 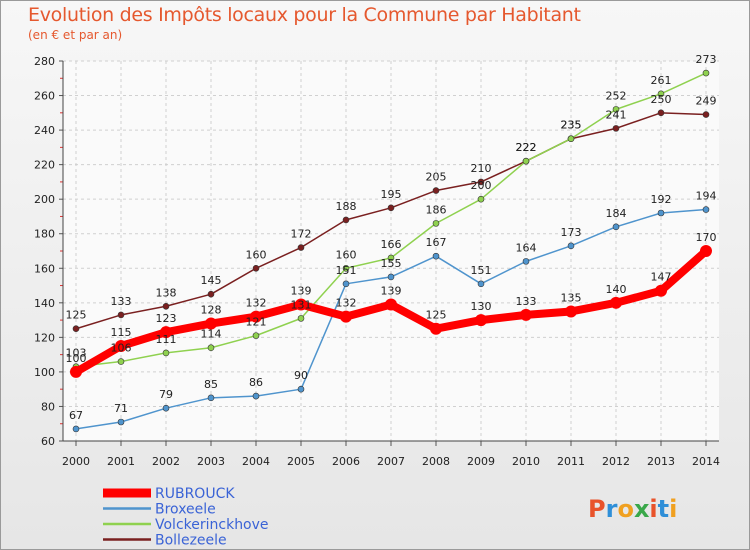 What do you see at coordinates (436, 177) in the screenshot?
I see `data-label-bollezeele: 205` at bounding box center [436, 177].